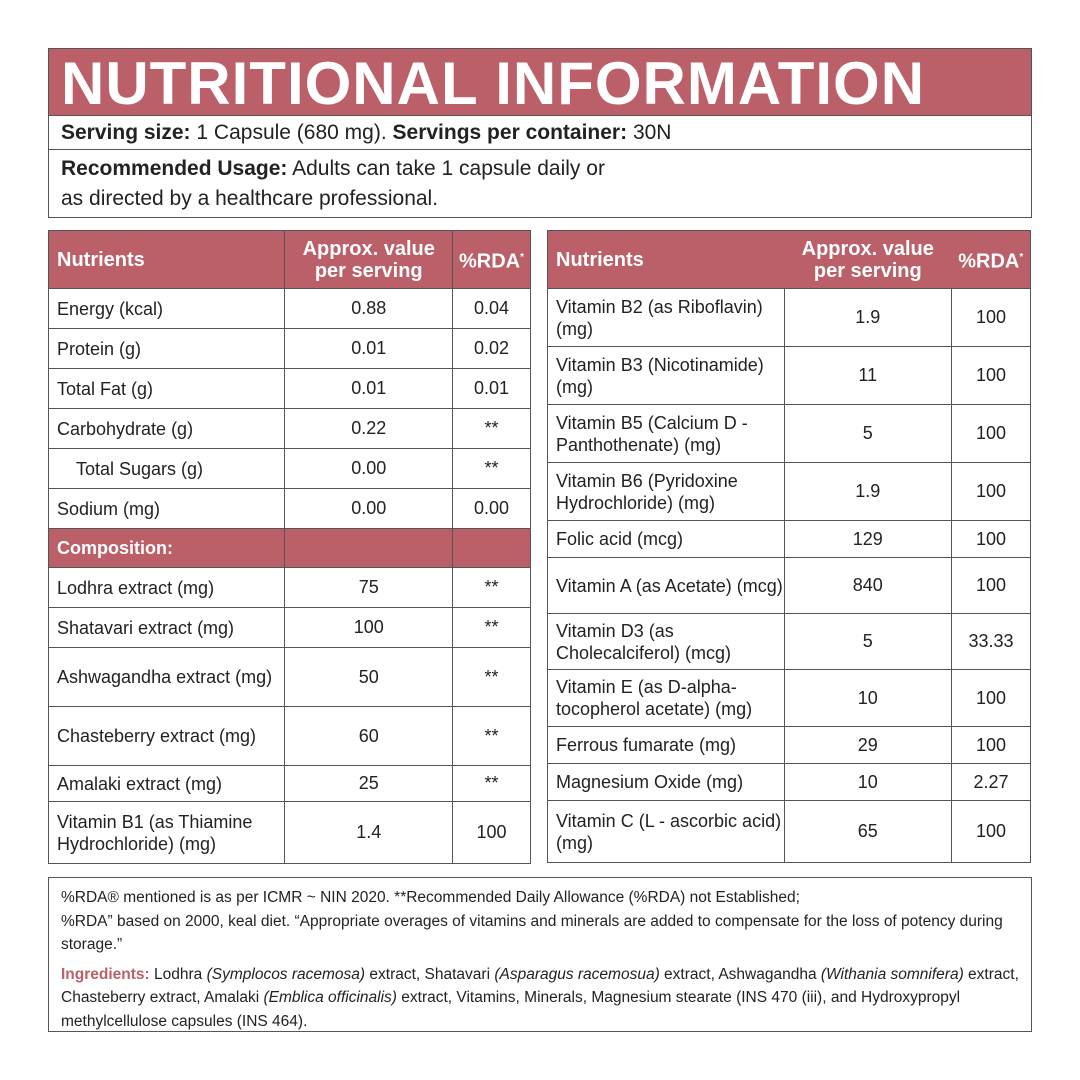  Describe the element at coordinates (577, 974) in the screenshot. I see `botanical-name: (Asparagus racemosua)` at that location.